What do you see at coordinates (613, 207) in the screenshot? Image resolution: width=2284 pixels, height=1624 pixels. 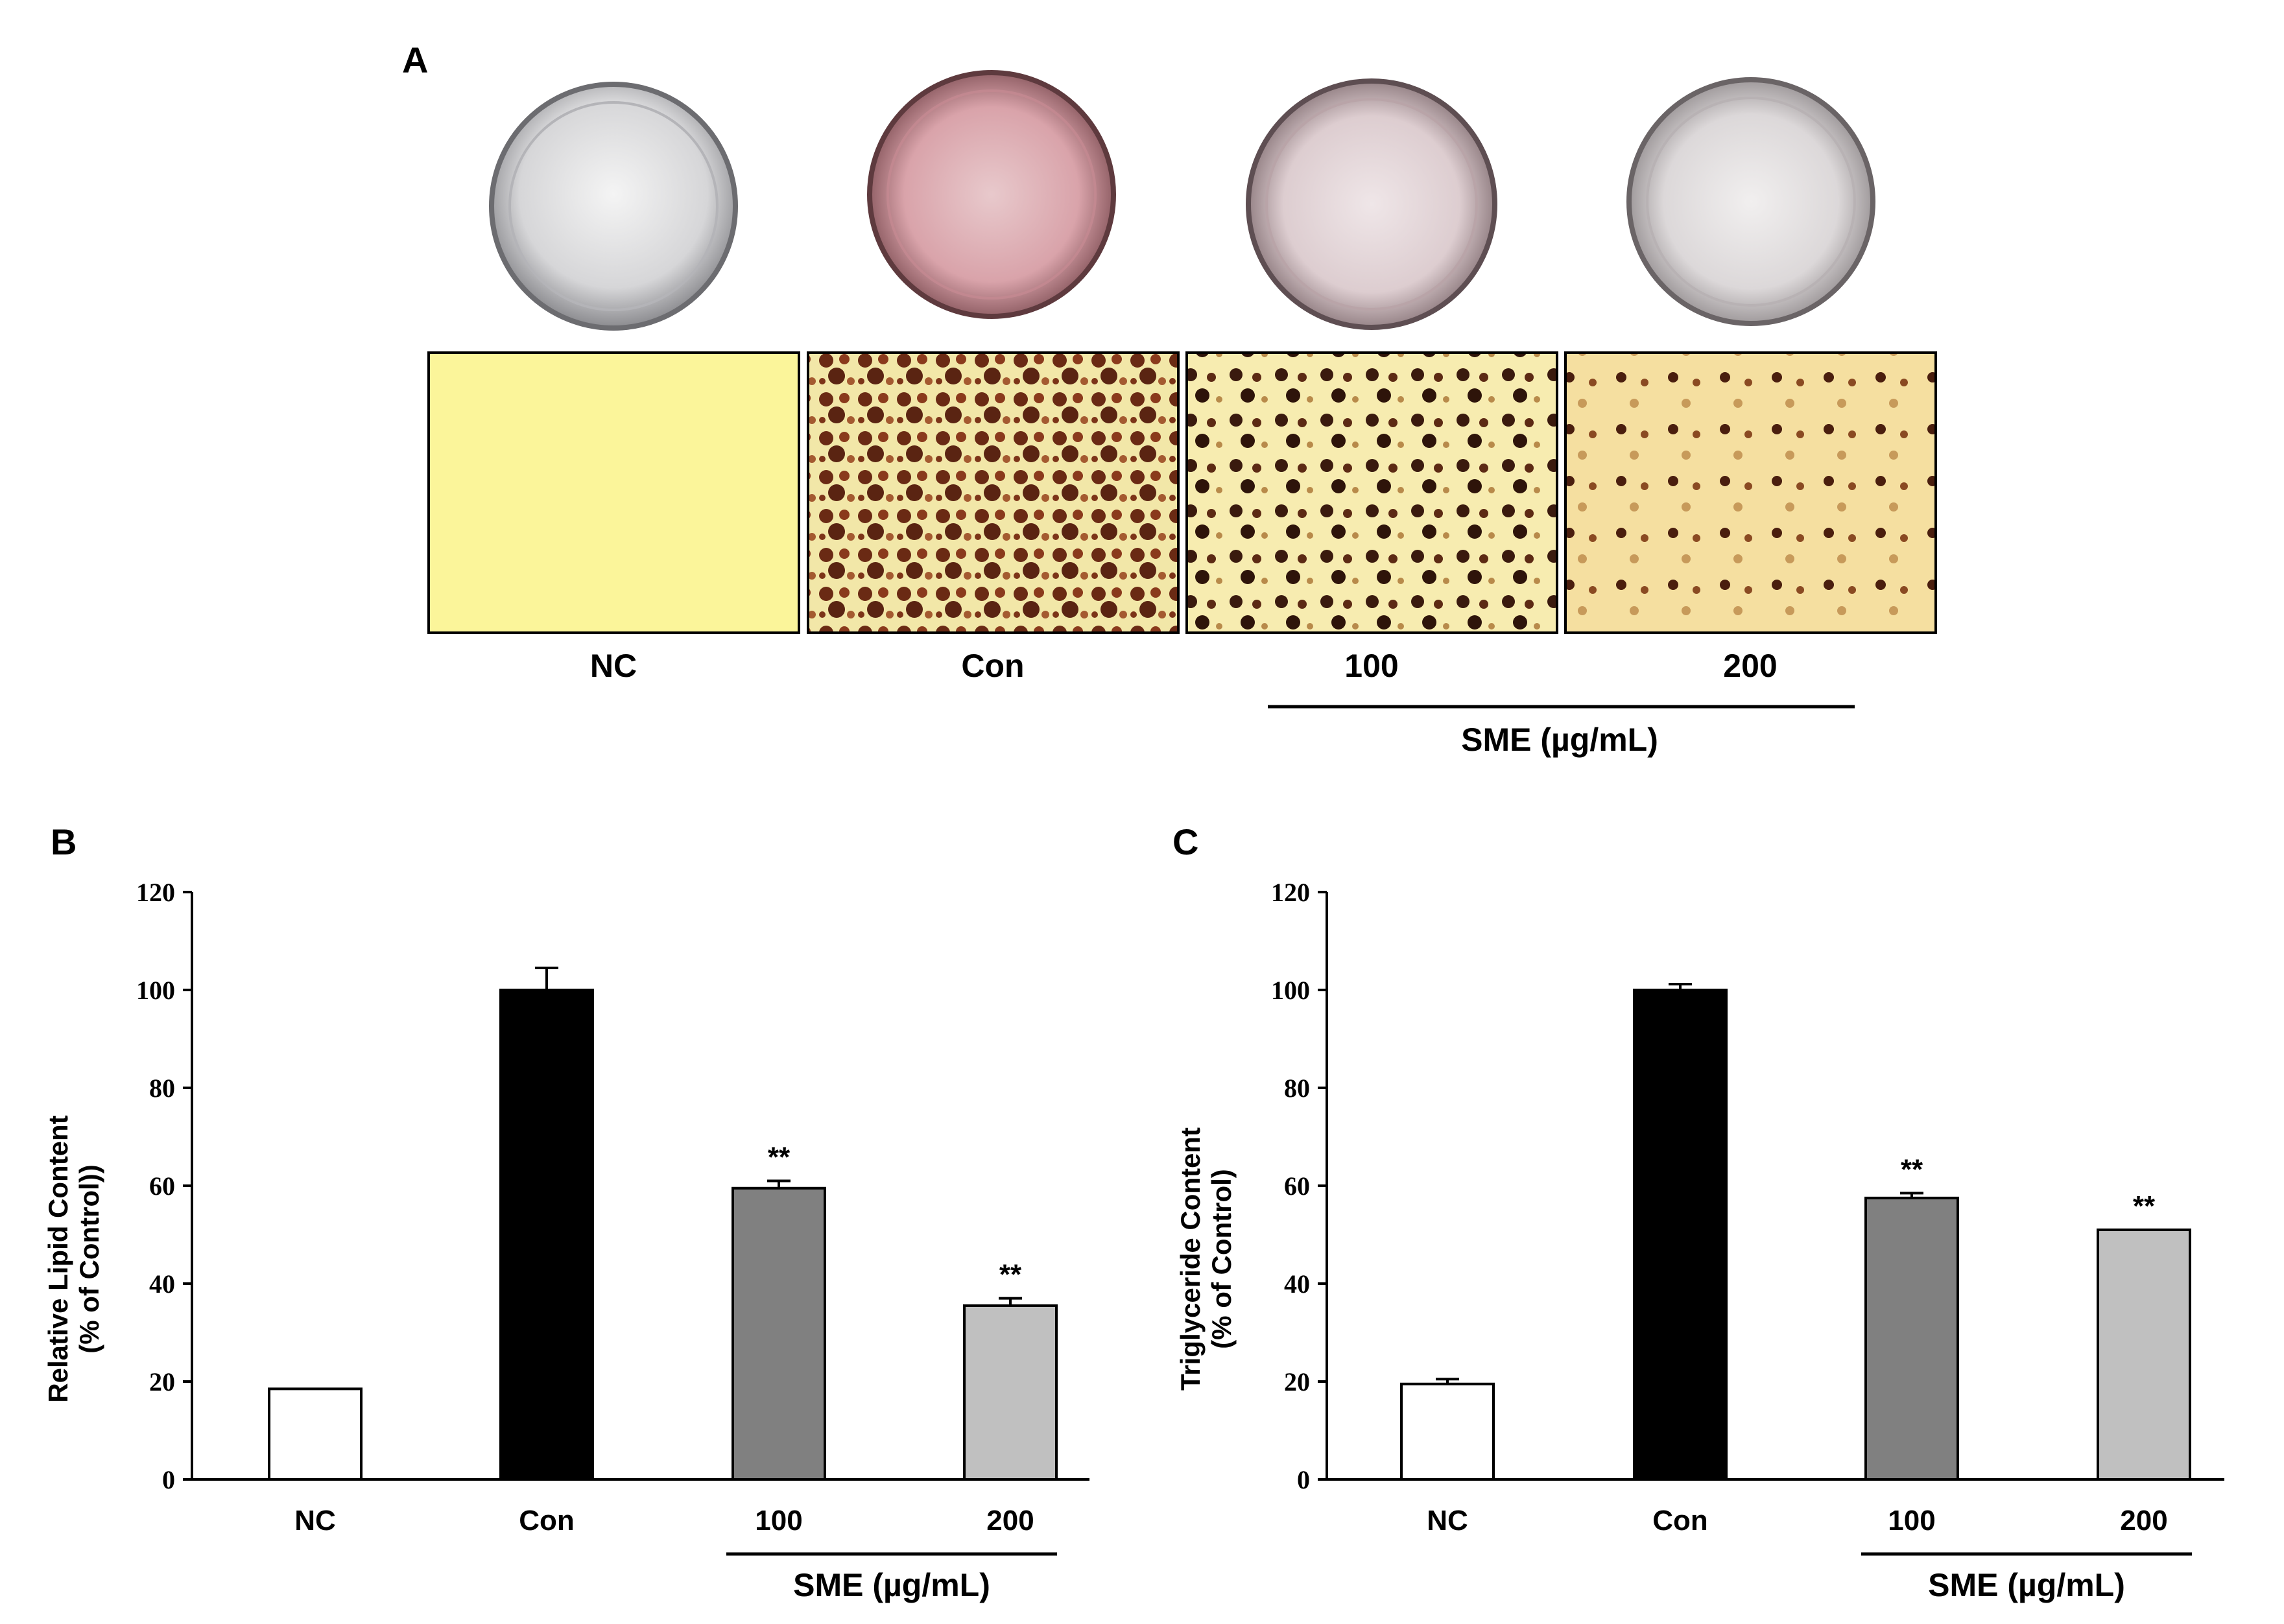 I see `dish-photo-nc` at bounding box center [613, 207].